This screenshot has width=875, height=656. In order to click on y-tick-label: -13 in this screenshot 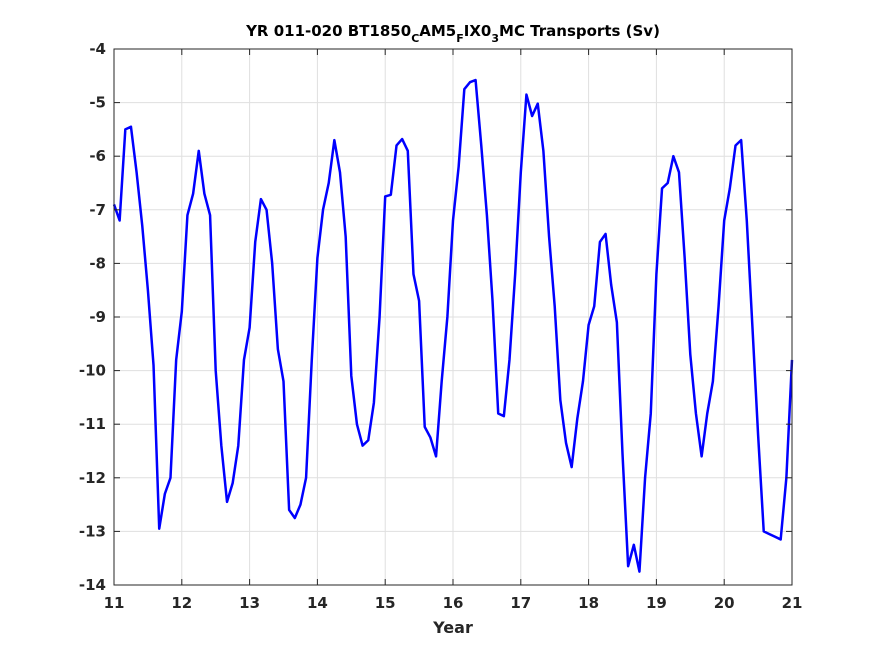, I will do `click(92, 531)`.